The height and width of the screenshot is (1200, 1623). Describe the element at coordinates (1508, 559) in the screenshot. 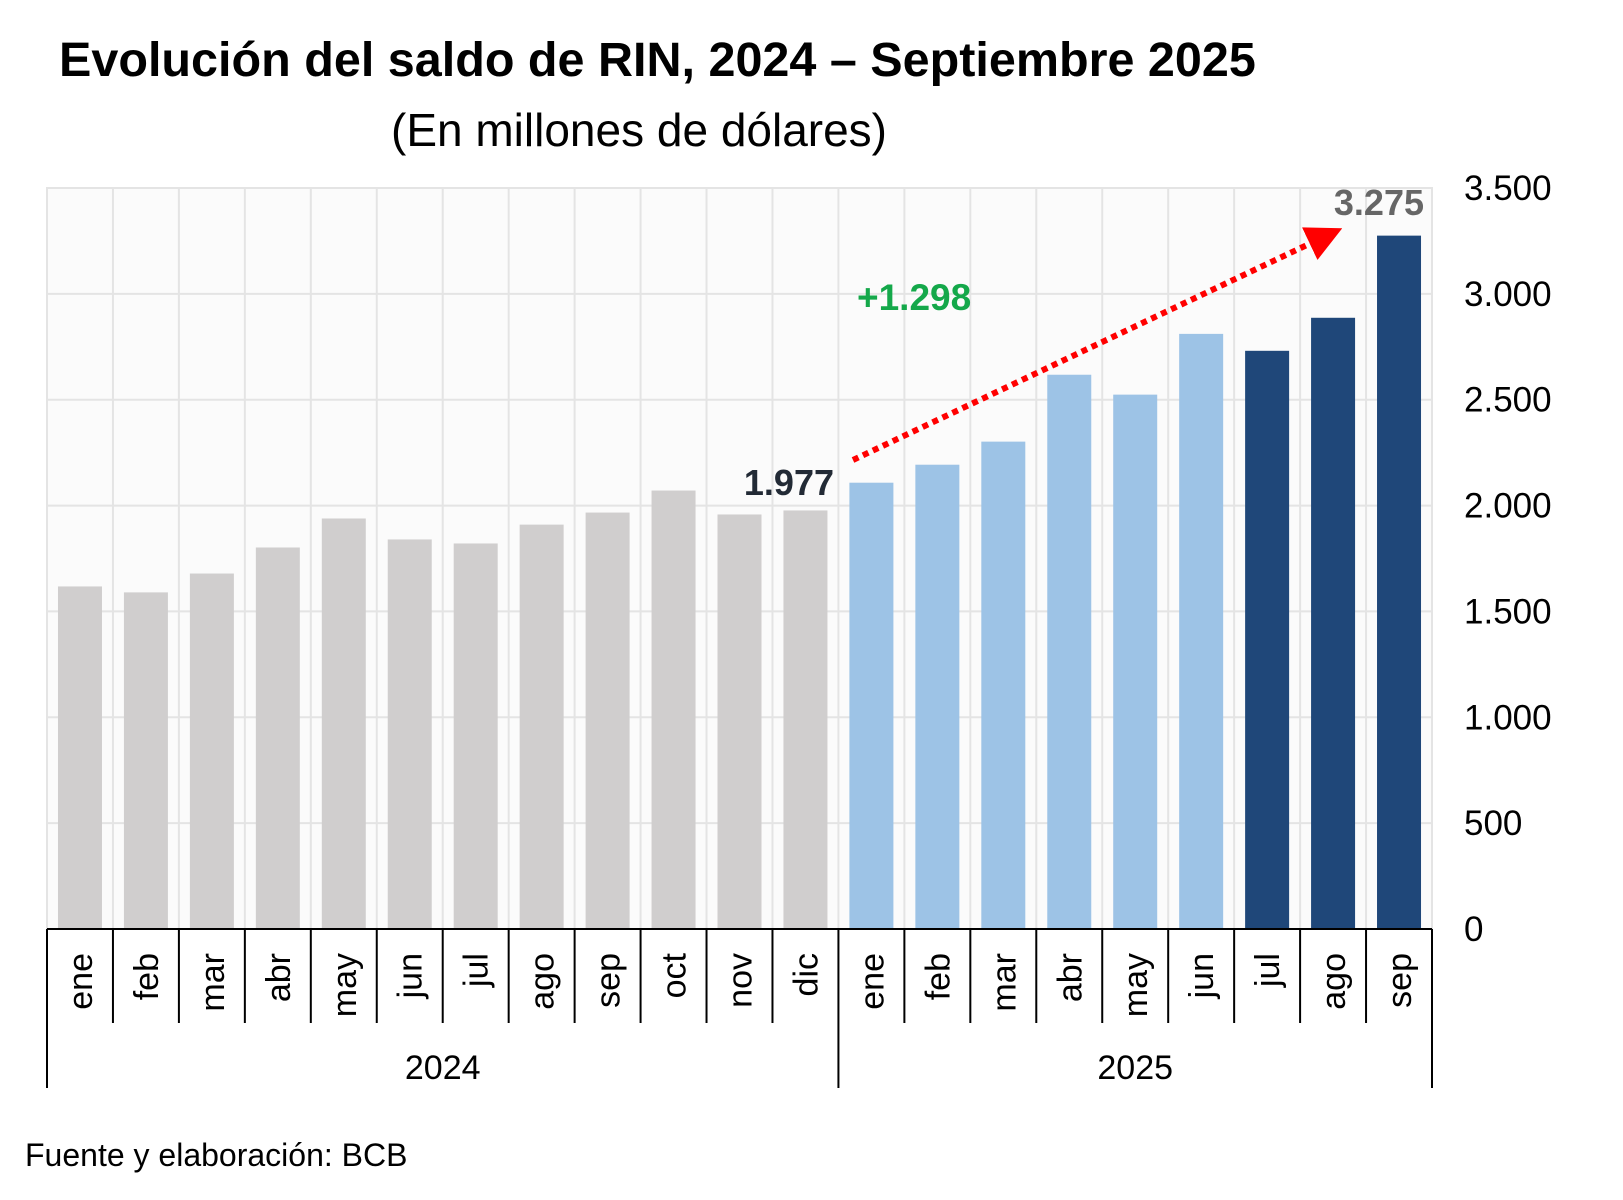

I see `y-axis-ticks: 0 500 1.000 1.500 2.000 2.500 3.000 3.500` at that location.